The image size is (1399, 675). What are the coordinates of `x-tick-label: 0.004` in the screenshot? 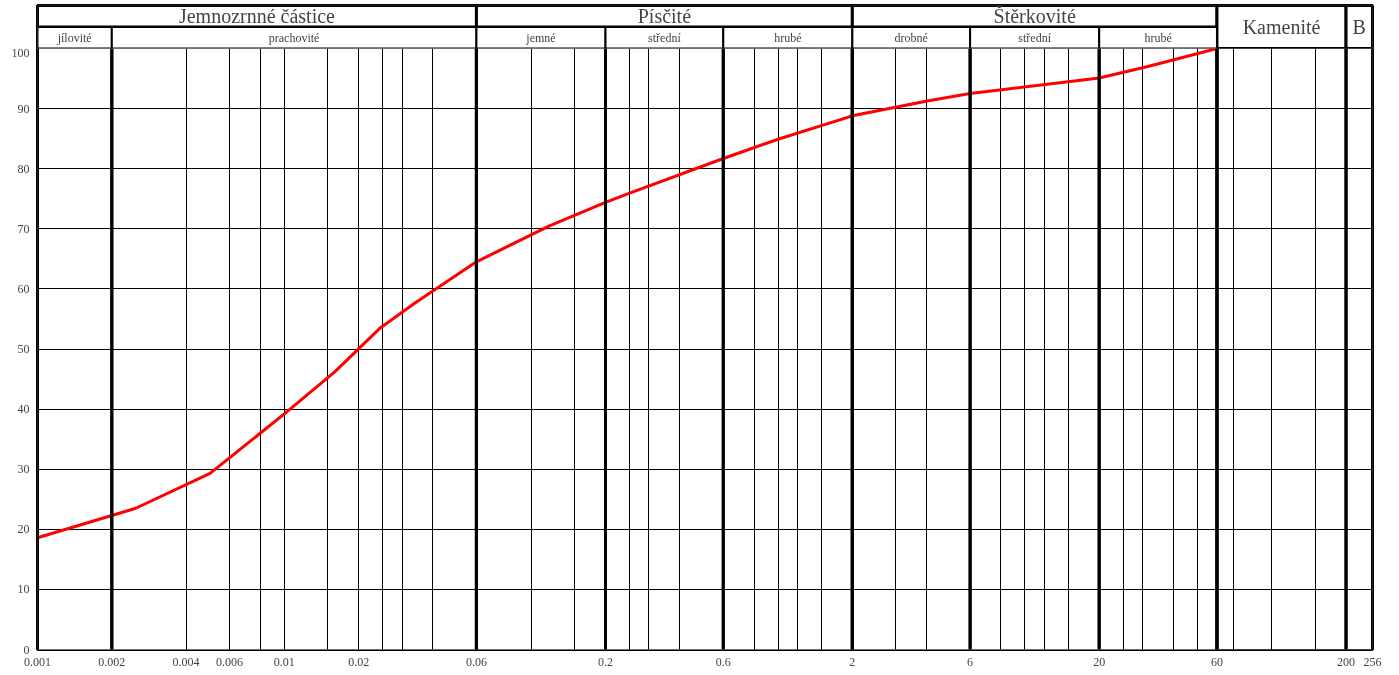 It's located at (186, 661).